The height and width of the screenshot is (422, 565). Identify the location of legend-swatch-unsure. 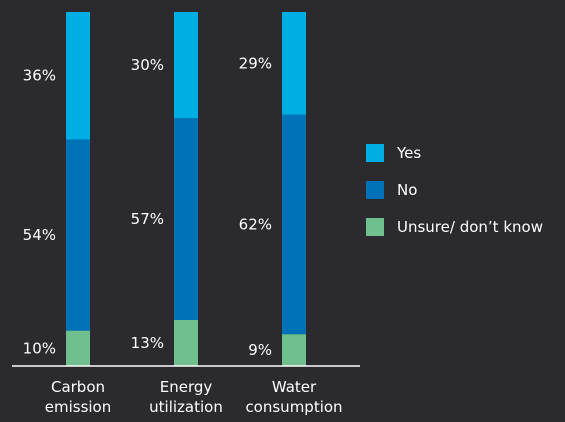
(375, 227).